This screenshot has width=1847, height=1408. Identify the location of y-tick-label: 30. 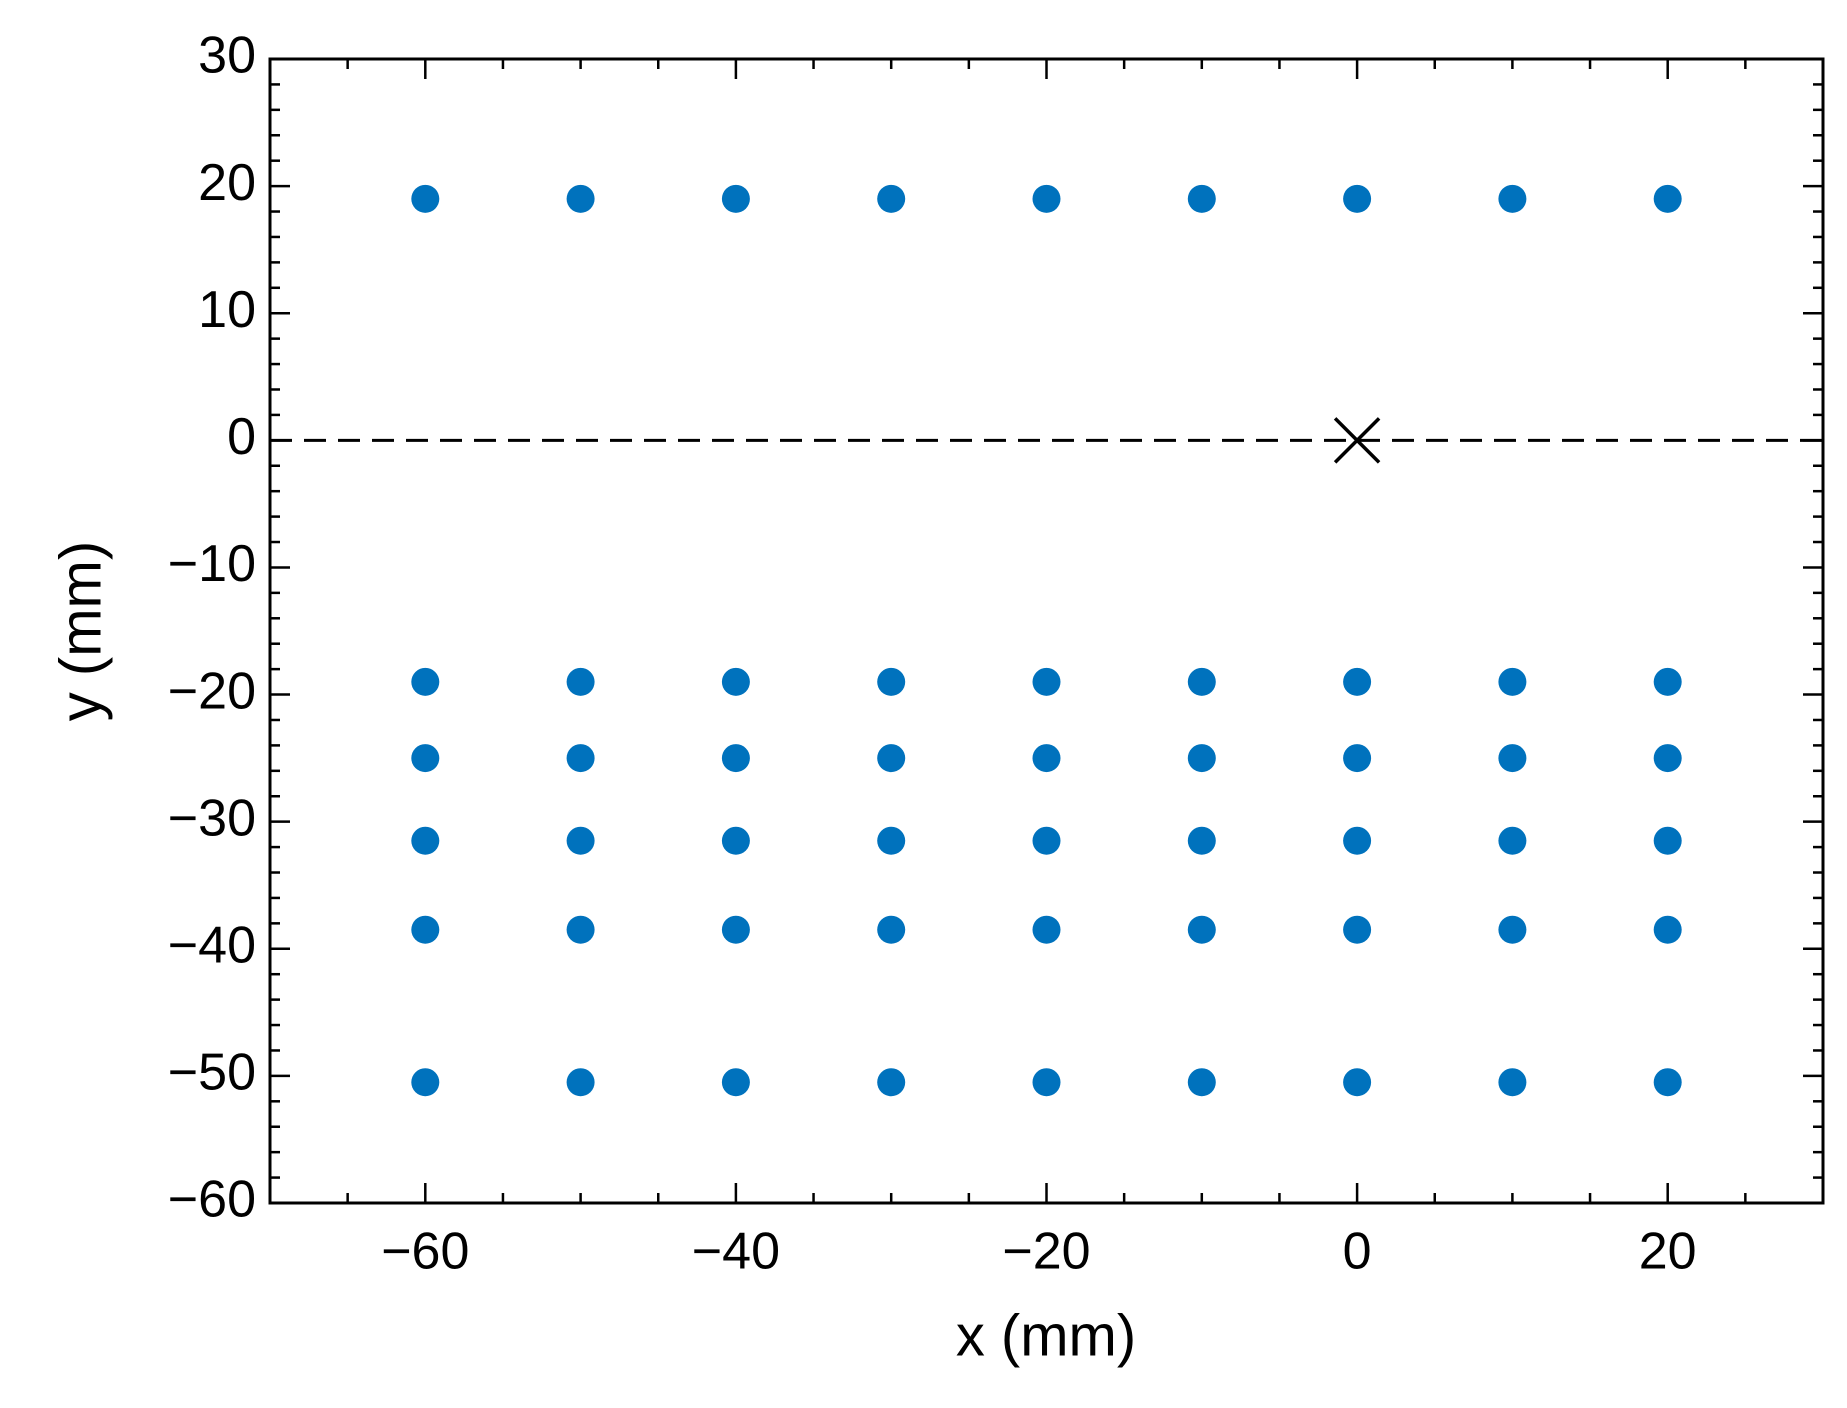
(227, 56).